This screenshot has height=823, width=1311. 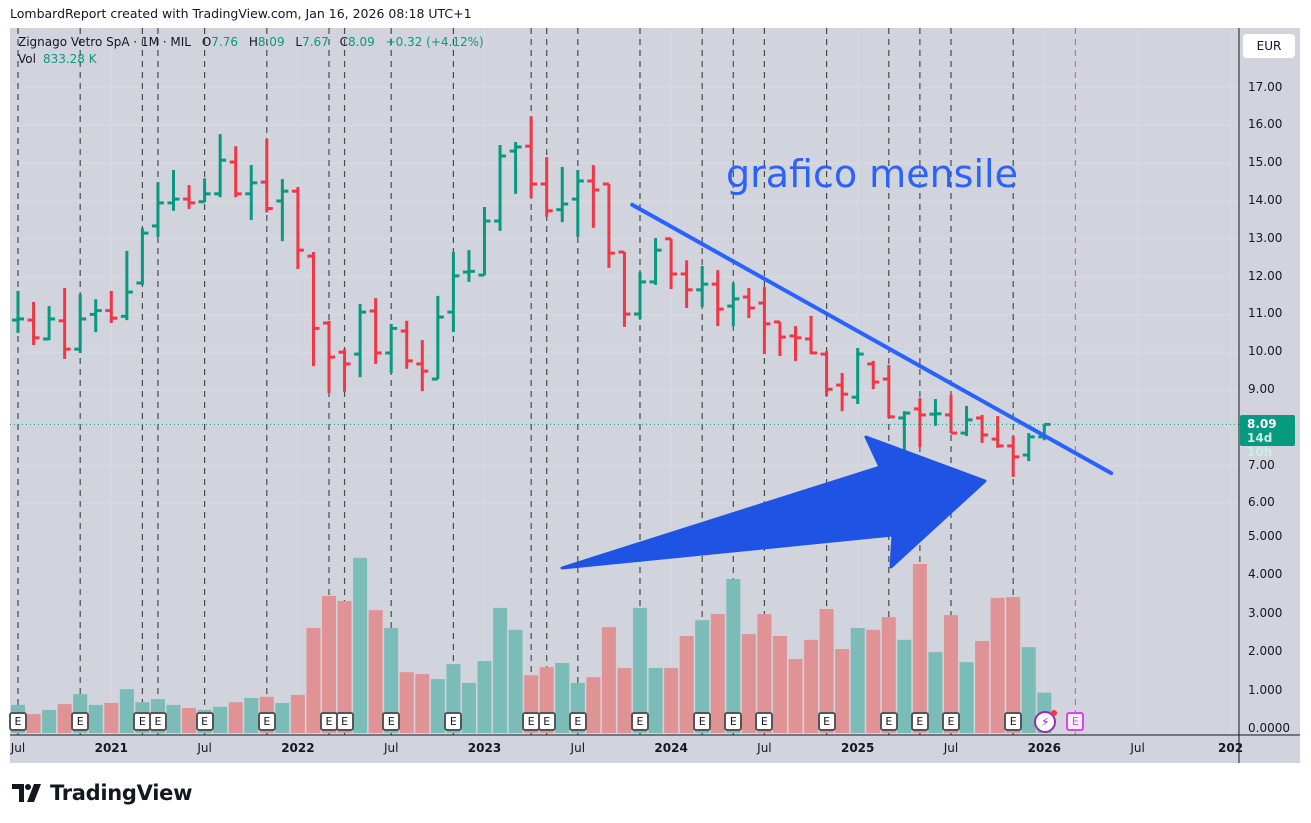 What do you see at coordinates (361, 42) in the screenshot?
I see `close-value: 8.09` at bounding box center [361, 42].